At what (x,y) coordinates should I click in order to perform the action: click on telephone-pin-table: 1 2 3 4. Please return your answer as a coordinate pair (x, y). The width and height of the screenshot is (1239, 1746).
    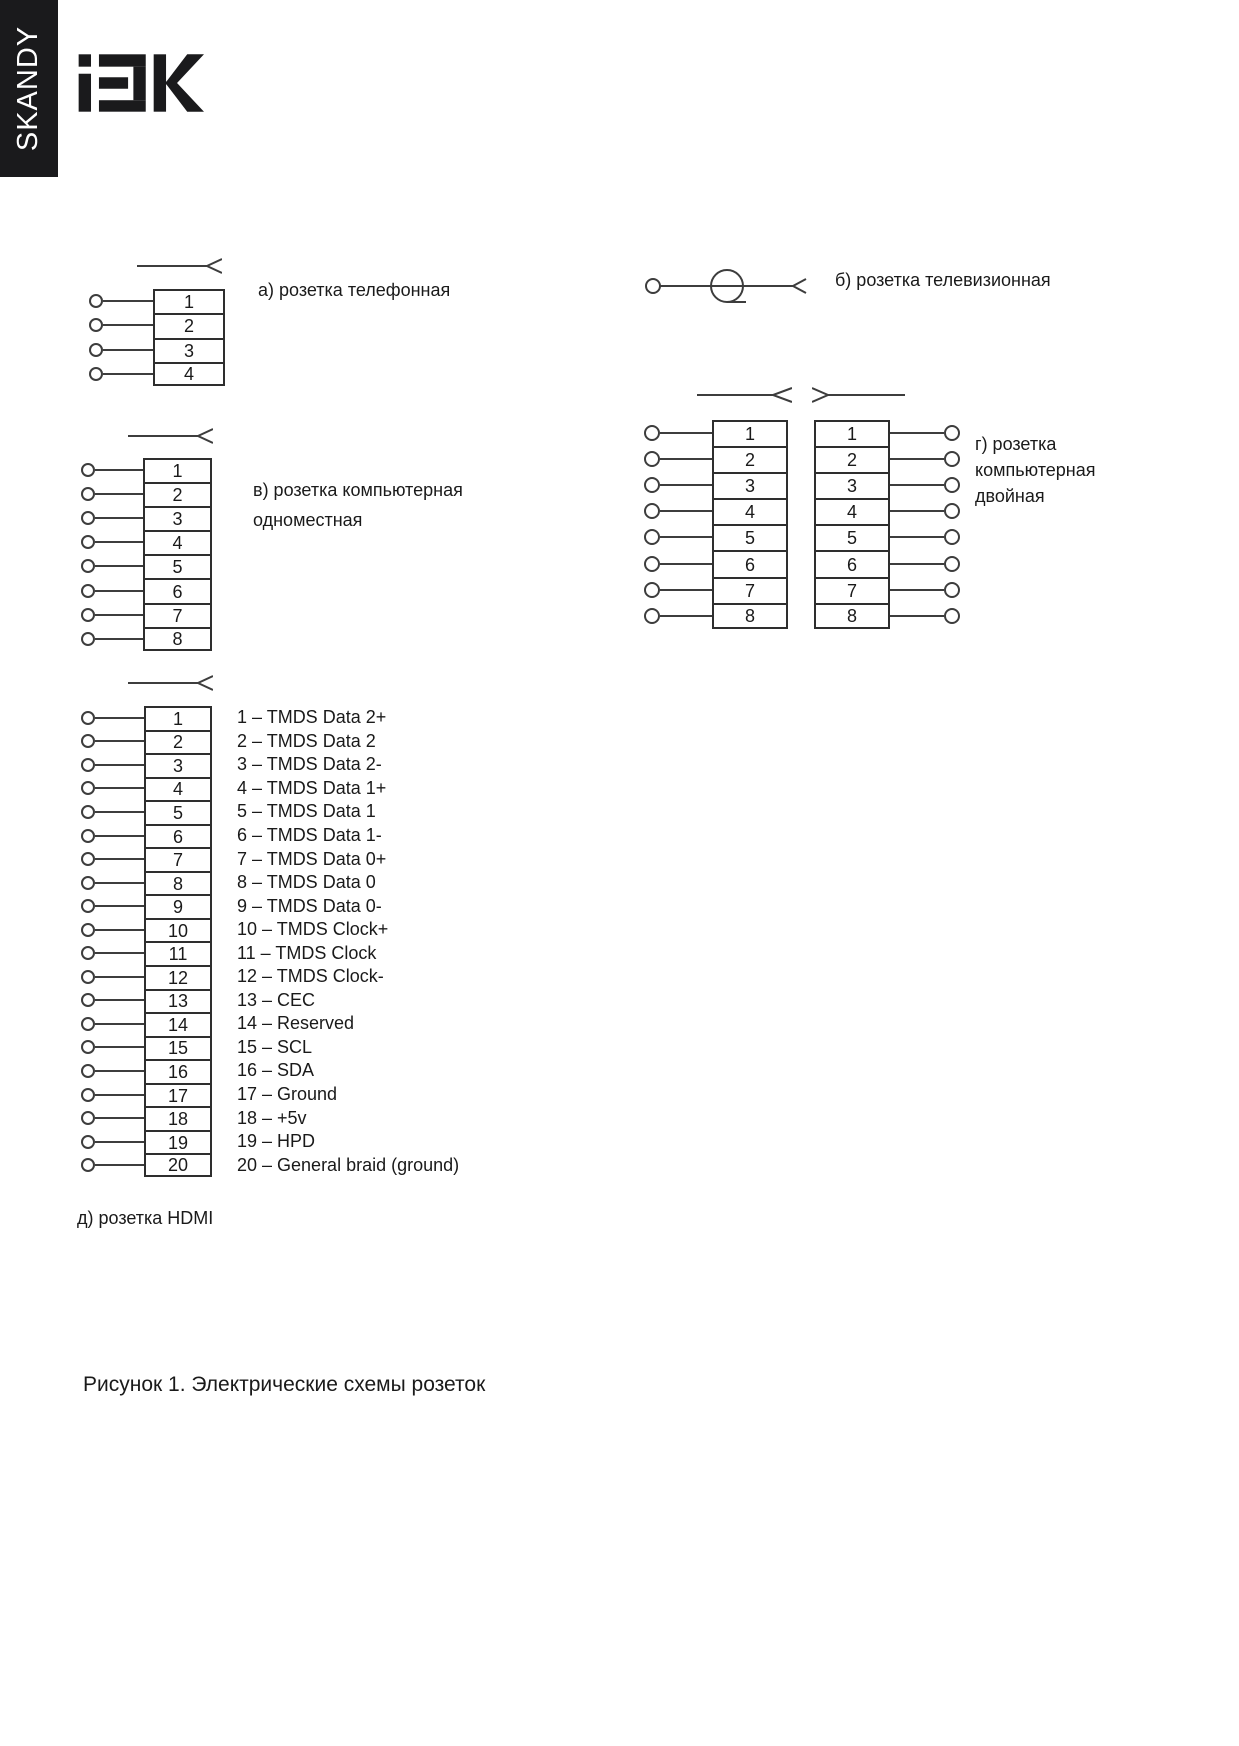
    Looking at the image, I should click on (157, 338).